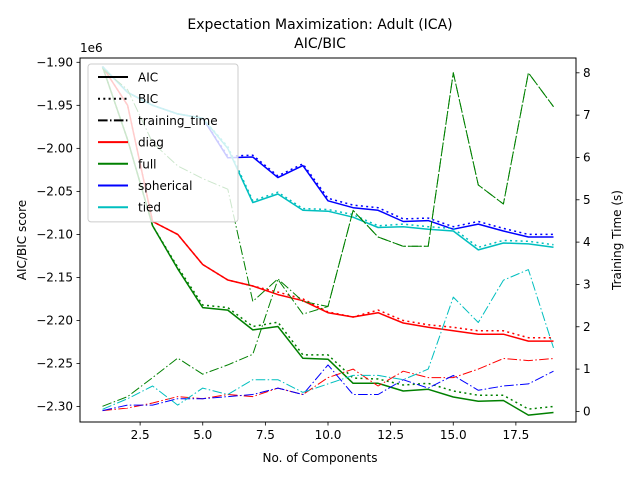  Describe the element at coordinates (148, 99) in the screenshot. I see `legend-label-BIC: BIC` at that location.